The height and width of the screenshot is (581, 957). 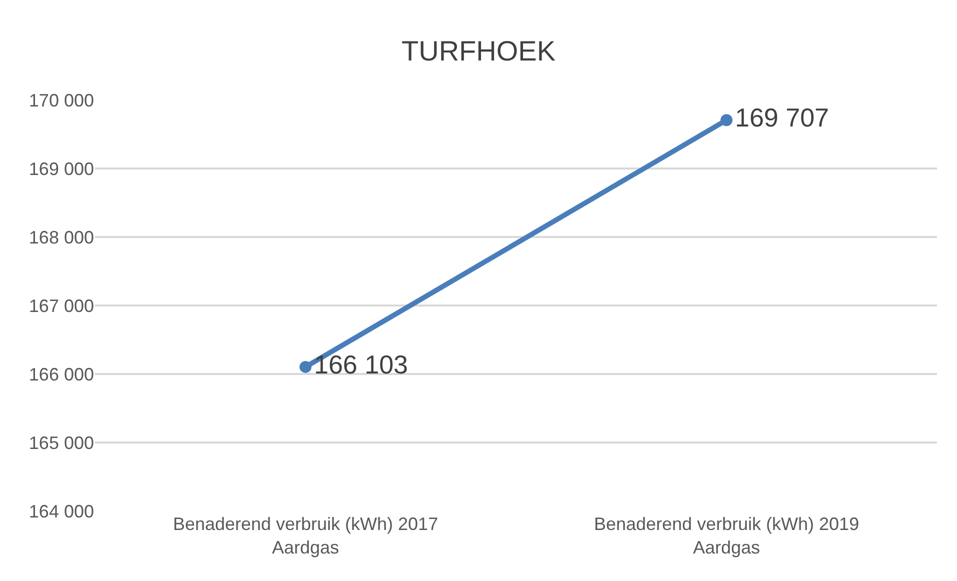 What do you see at coordinates (479, 50) in the screenshot?
I see `chart-title: TURFHOEK` at bounding box center [479, 50].